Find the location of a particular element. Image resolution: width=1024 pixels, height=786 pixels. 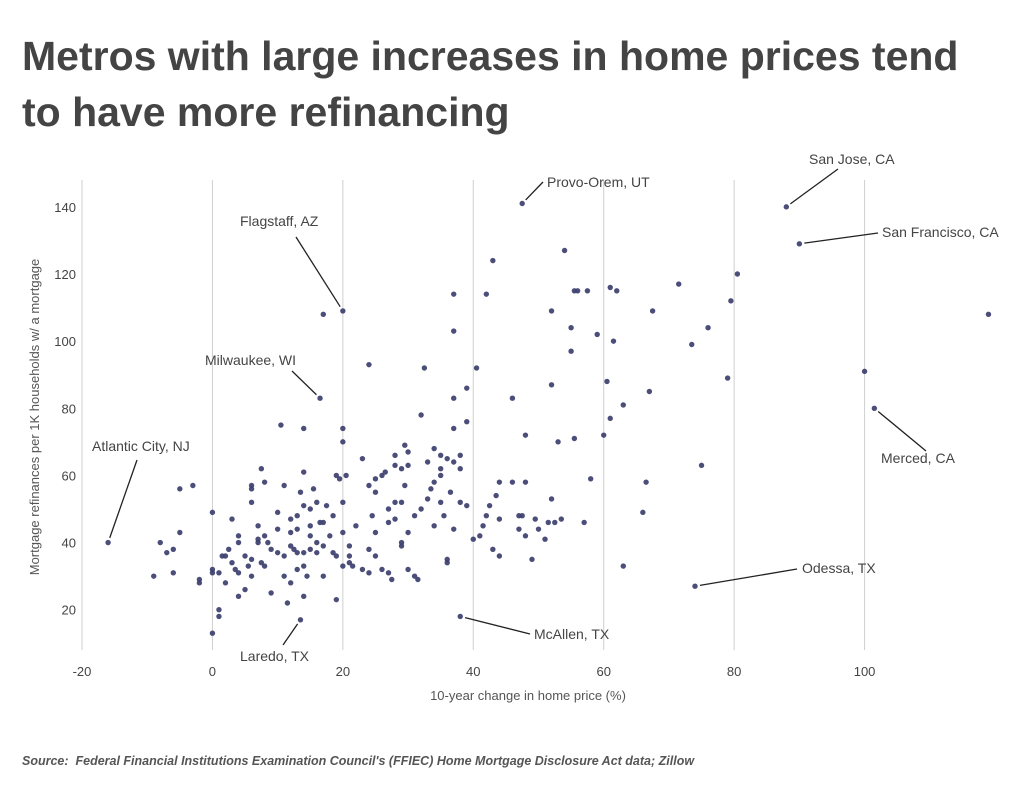

y-tick-label: 100 is located at coordinates (65, 341).